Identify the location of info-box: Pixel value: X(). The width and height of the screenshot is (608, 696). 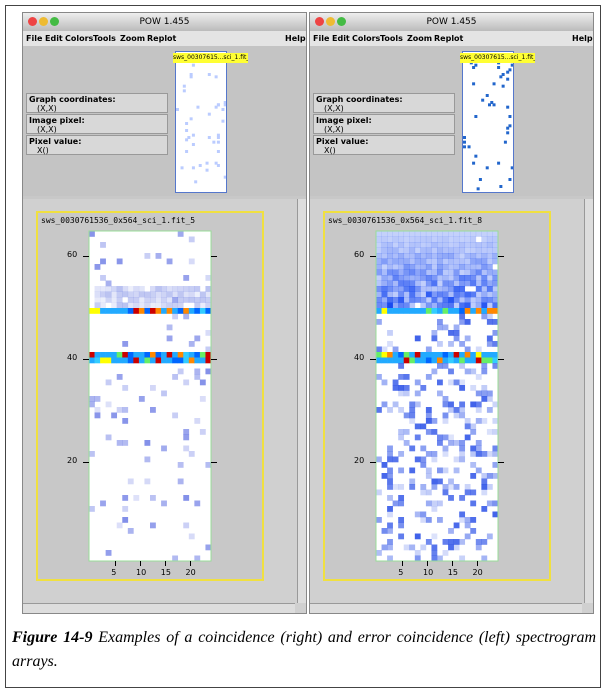
(384, 145).